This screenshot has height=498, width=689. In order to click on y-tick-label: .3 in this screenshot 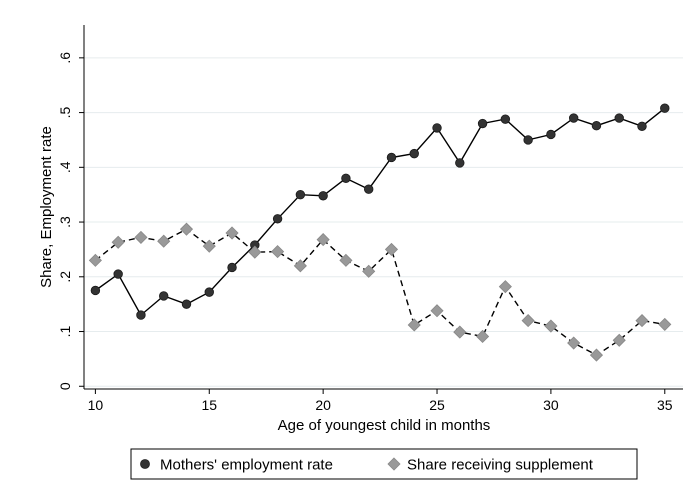, I will do `click(65, 222)`.